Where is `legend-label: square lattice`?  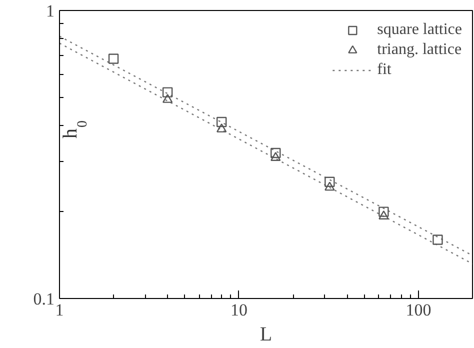 legend-label: square lattice is located at coordinates (419, 30).